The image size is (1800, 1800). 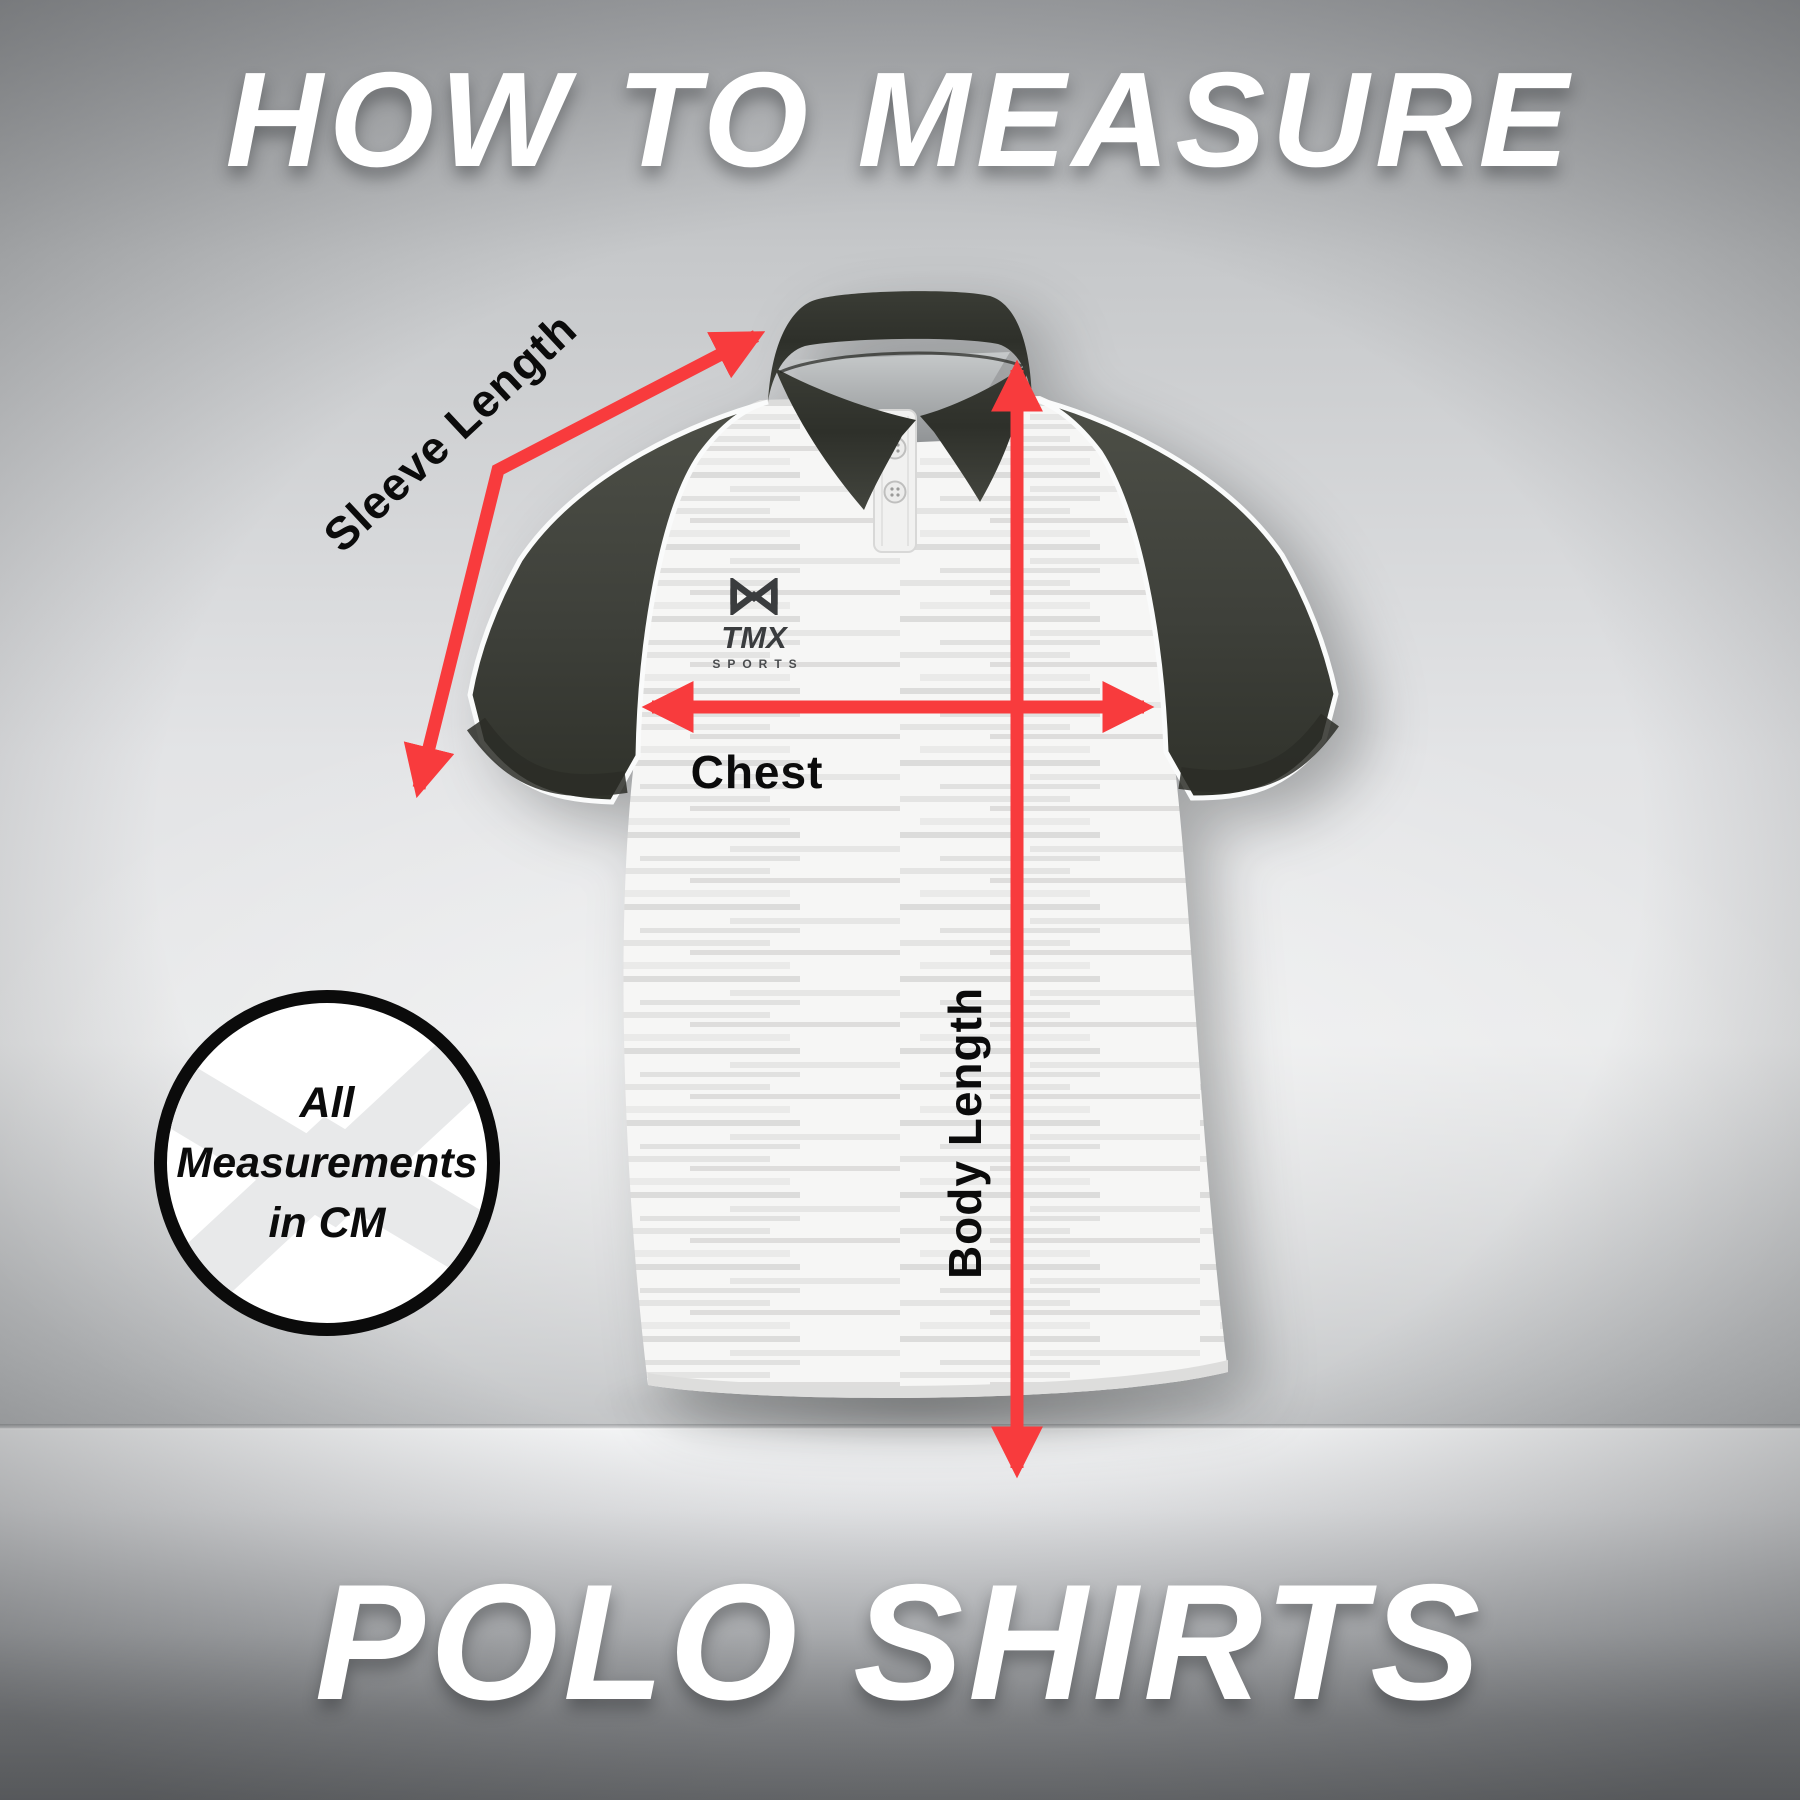 What do you see at coordinates (1258, 753) in the screenshot?
I see `right-cuff` at bounding box center [1258, 753].